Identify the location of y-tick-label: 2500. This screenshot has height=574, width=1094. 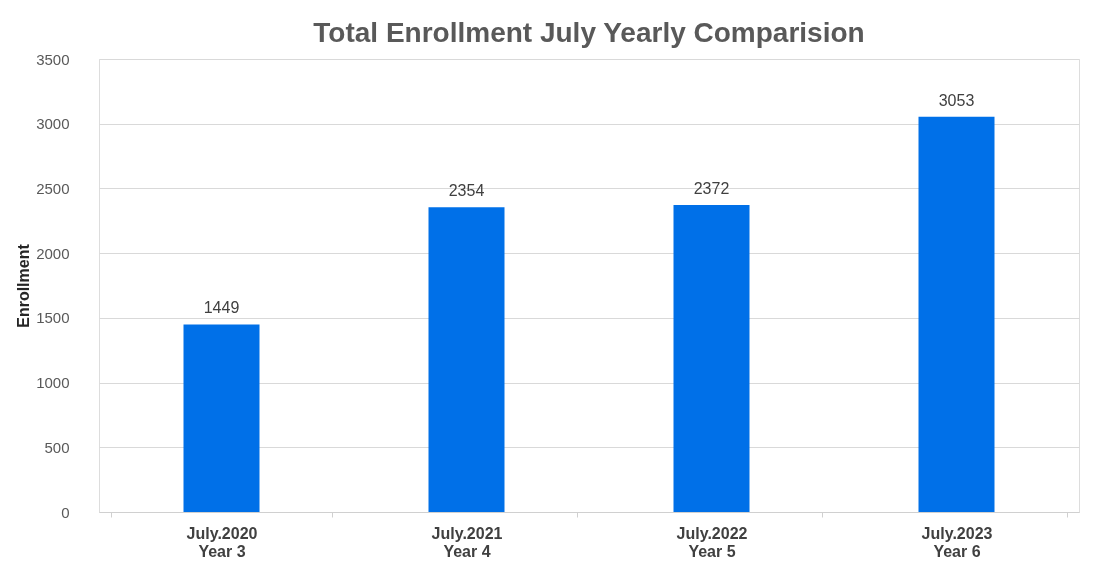
(53, 188).